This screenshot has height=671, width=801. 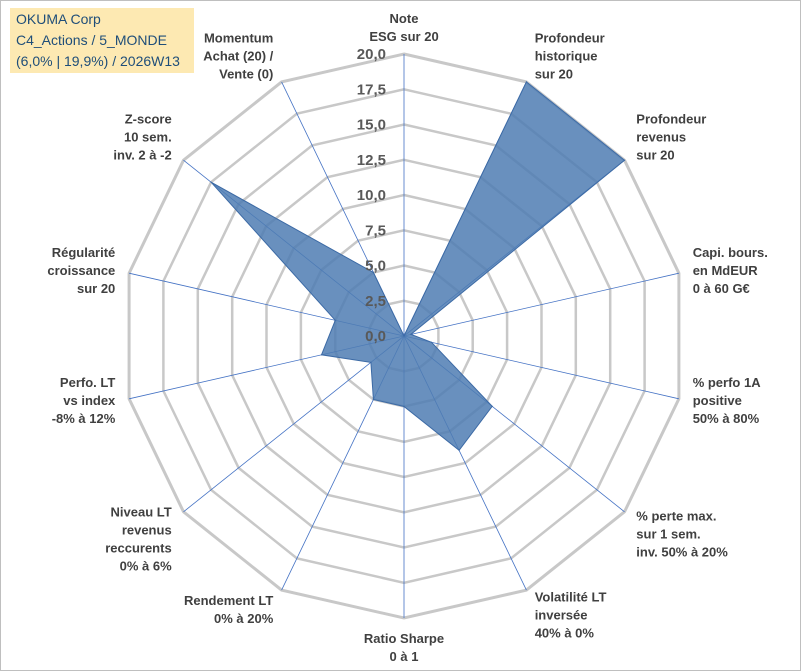 What do you see at coordinates (228, 600) in the screenshot?
I see `axis-label-line: Rendement LT` at bounding box center [228, 600].